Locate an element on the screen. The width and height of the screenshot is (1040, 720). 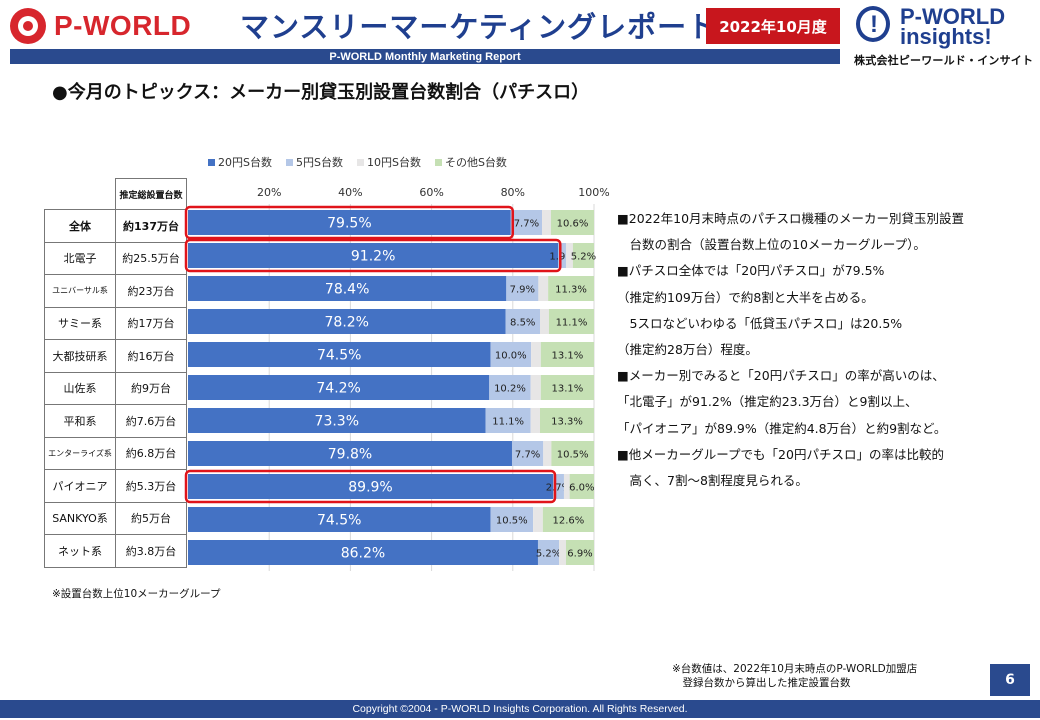
data-label: 10.5% is located at coordinates (512, 521).